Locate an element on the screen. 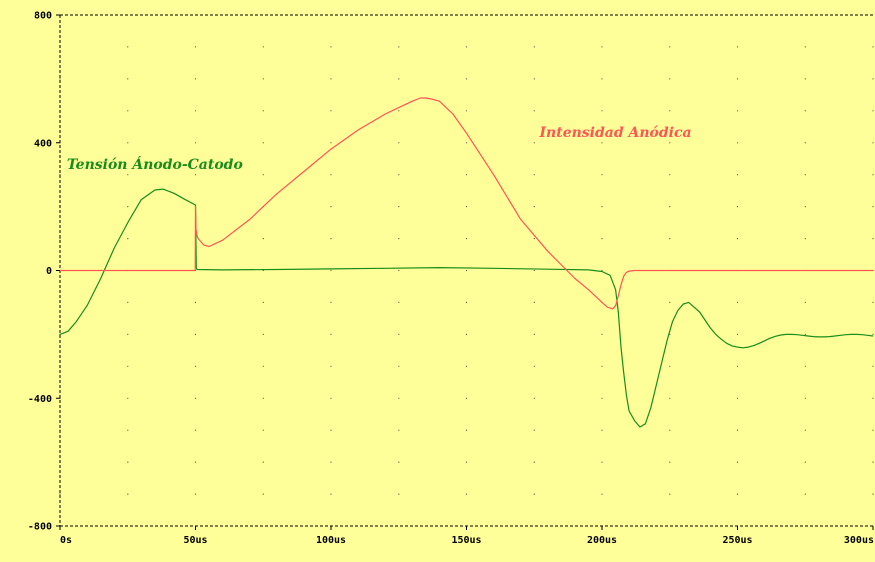  x-tick-label-1: 50us is located at coordinates (195, 540).